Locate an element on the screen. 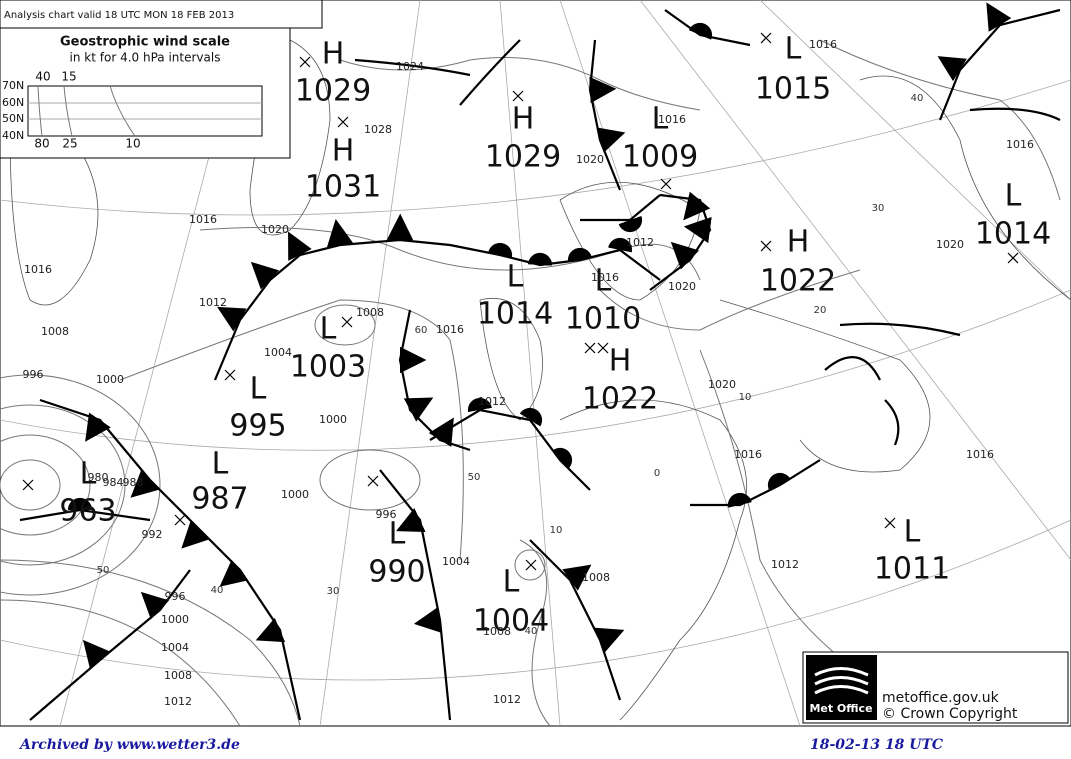 This screenshot has height=759, width=1071. latitude-label: 70N is located at coordinates (13, 85).